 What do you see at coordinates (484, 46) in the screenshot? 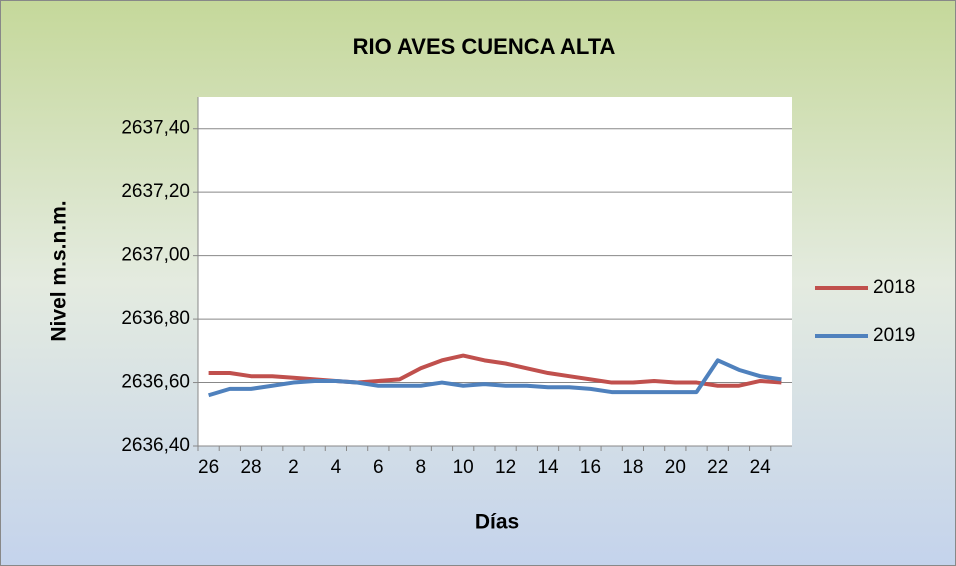
I see `chart-title: RIO AVES CUENCA ALTA` at bounding box center [484, 46].